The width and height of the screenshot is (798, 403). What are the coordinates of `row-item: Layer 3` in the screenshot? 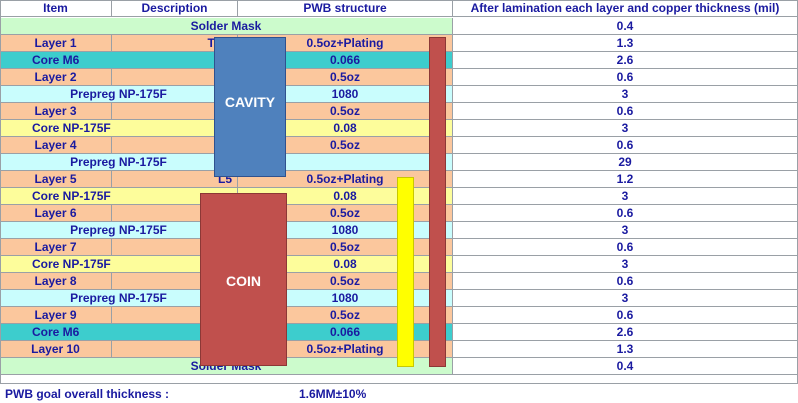 It's located at (56, 111).